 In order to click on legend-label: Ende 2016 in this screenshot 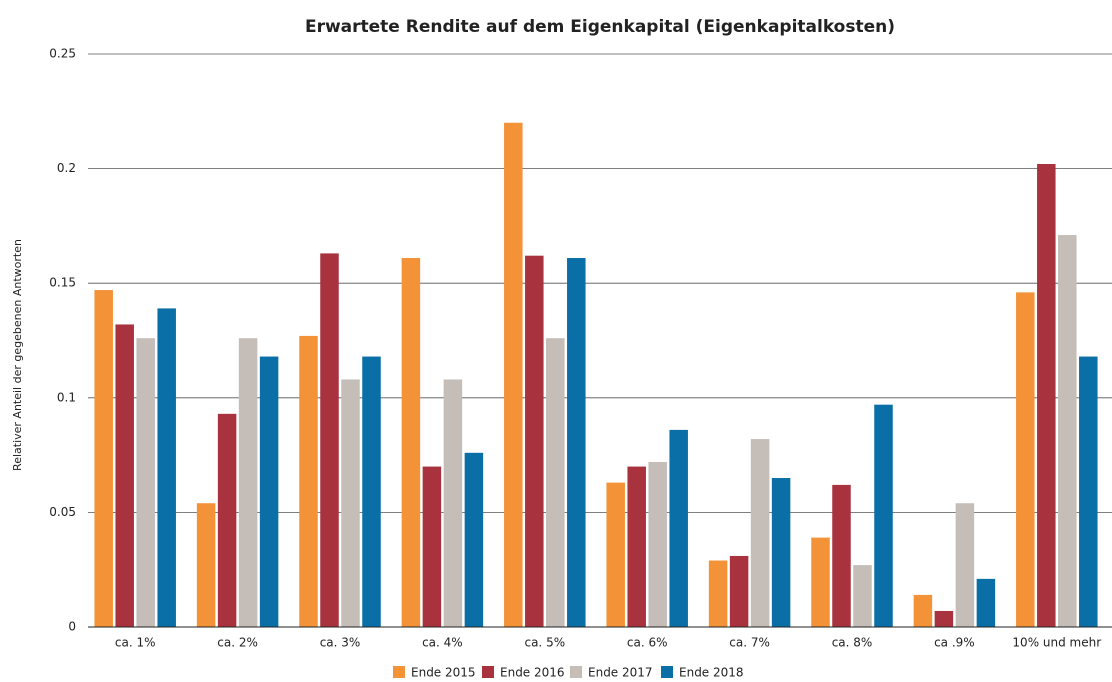, I will do `click(532, 673)`.